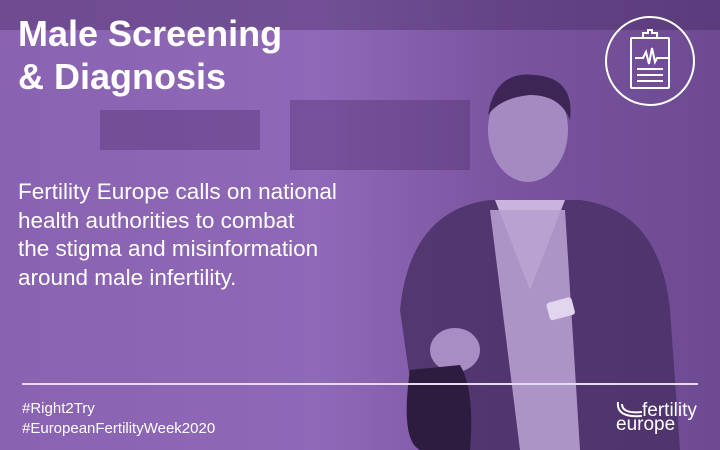  Describe the element at coordinates (669, 410) in the screenshot. I see `logo-text: fertility` at that location.